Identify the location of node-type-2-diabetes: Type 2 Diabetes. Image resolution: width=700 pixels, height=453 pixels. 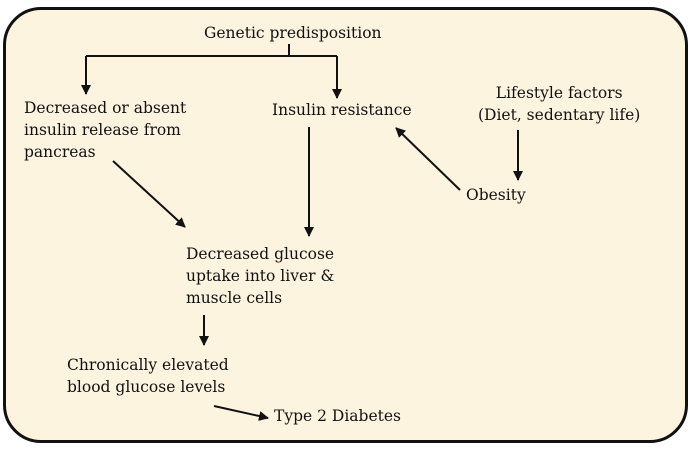
(337, 416).